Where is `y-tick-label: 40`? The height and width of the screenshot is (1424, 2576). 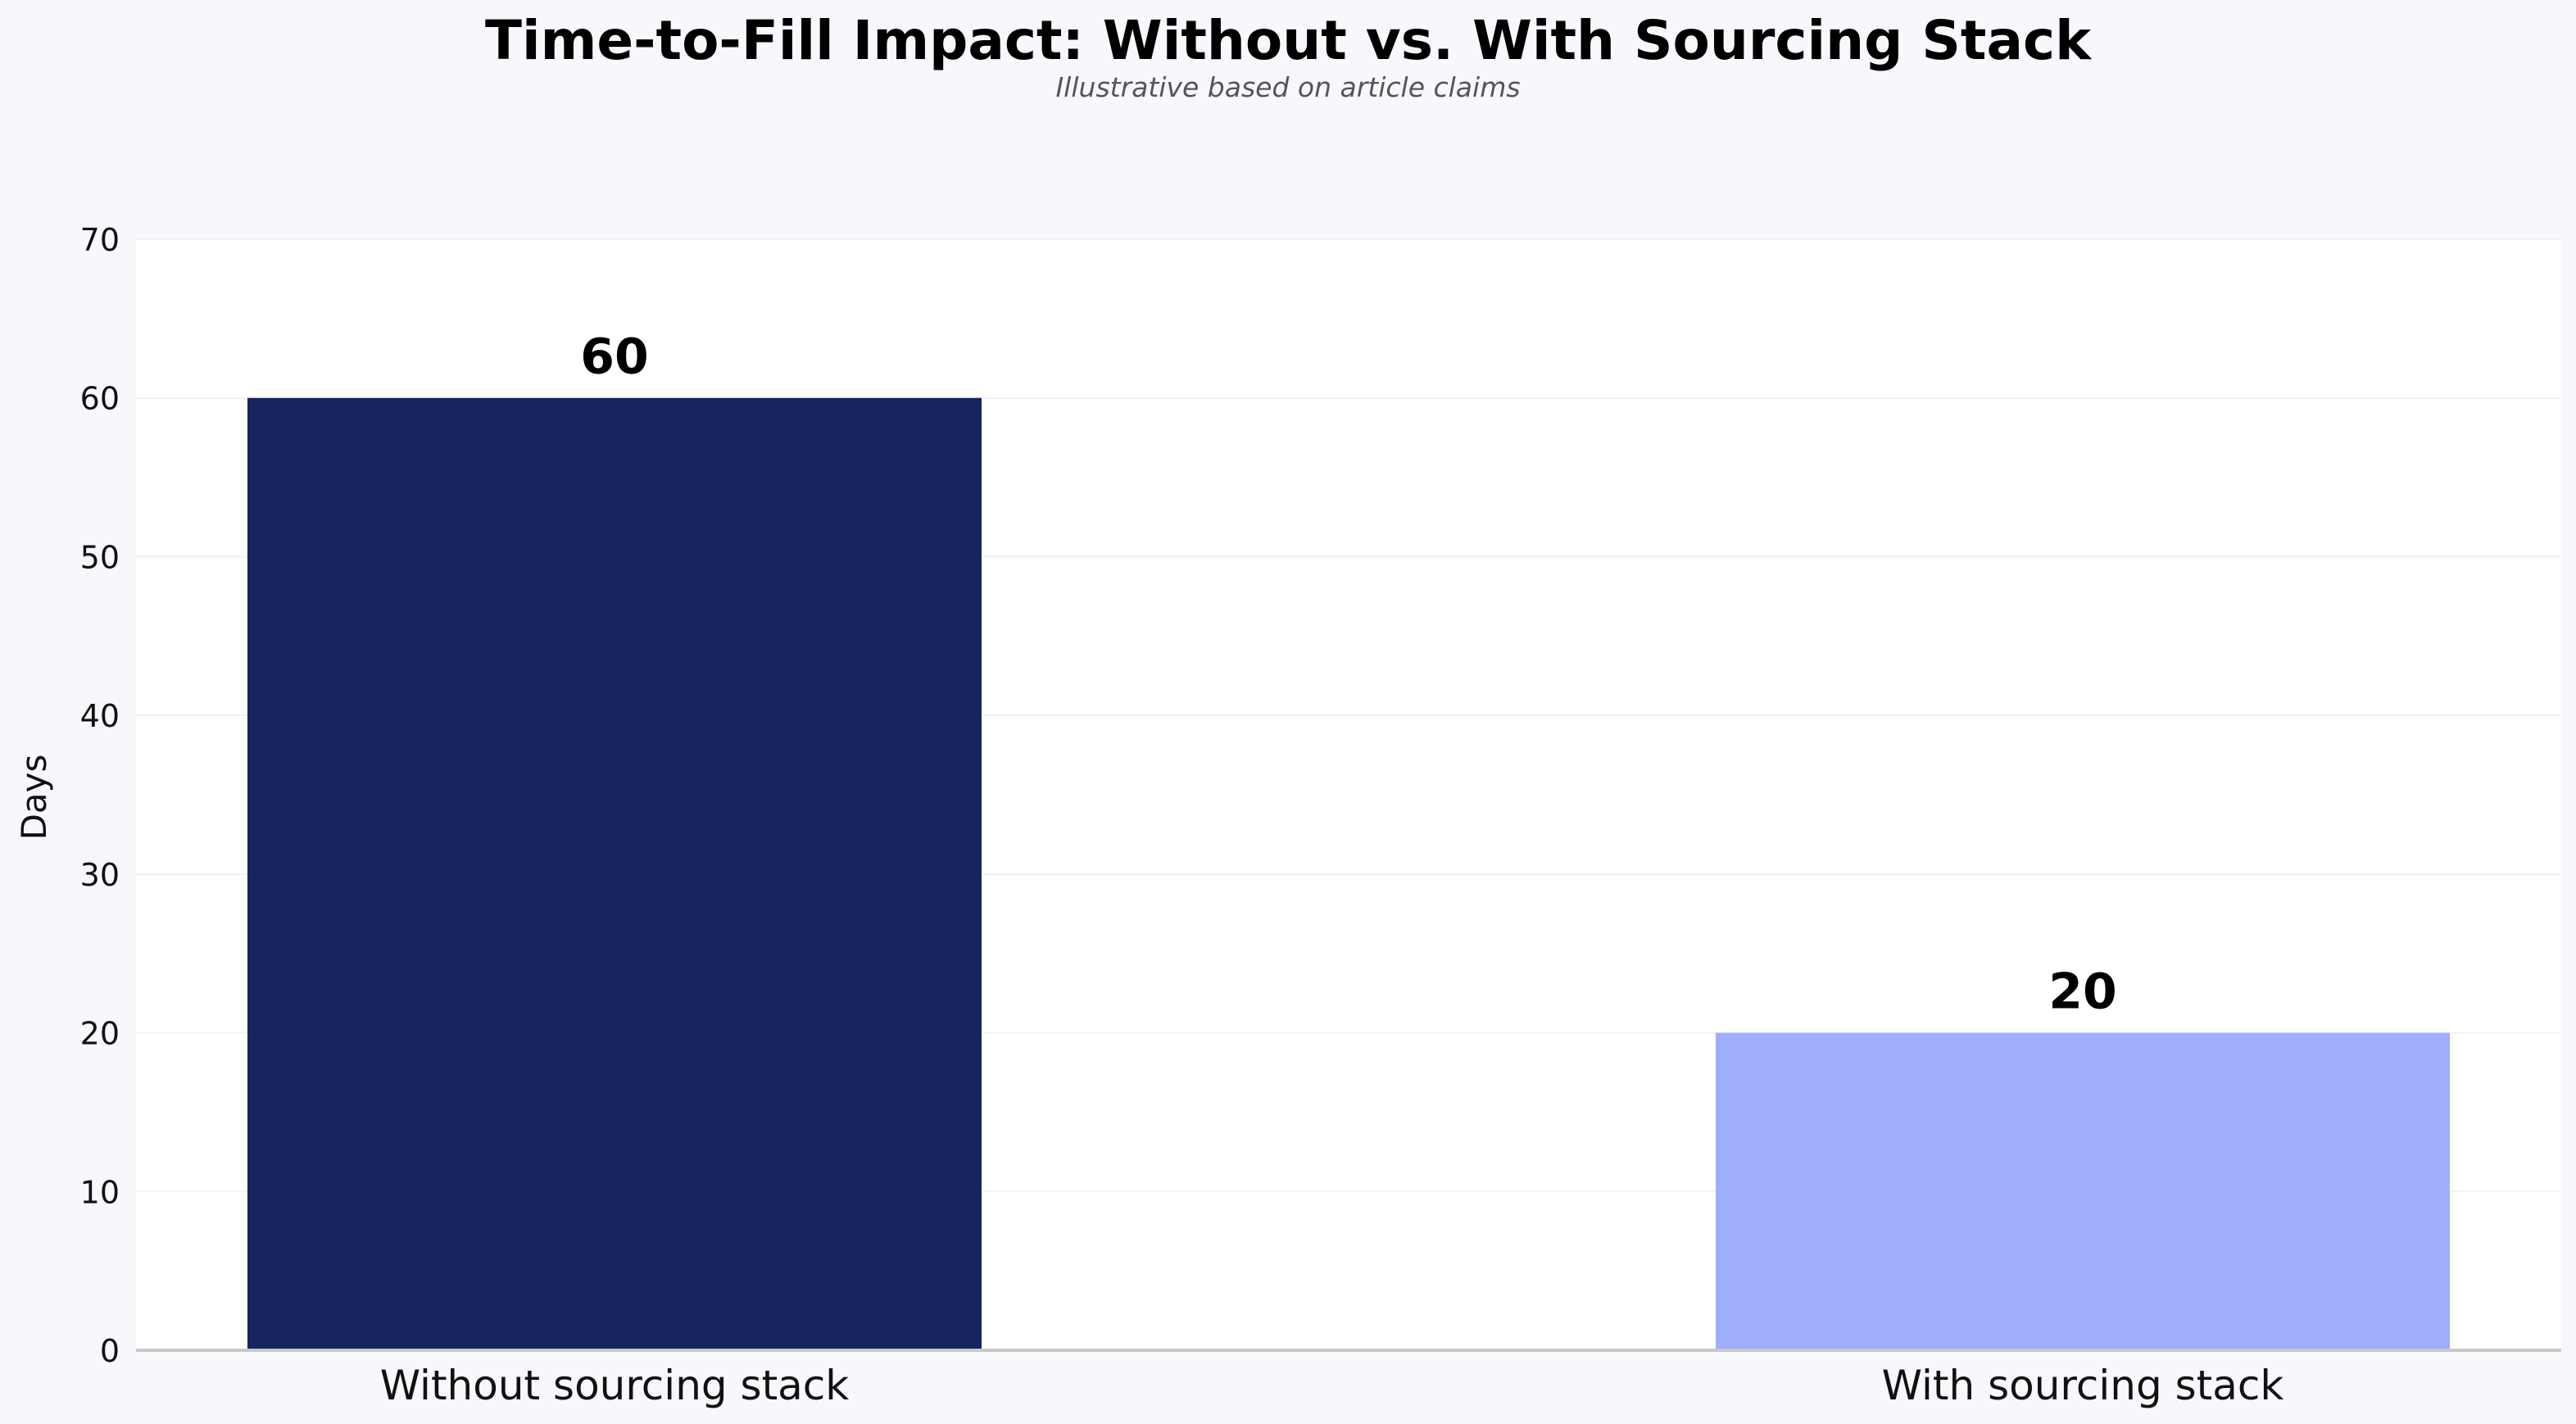 y-tick-label: 40 is located at coordinates (100, 716).